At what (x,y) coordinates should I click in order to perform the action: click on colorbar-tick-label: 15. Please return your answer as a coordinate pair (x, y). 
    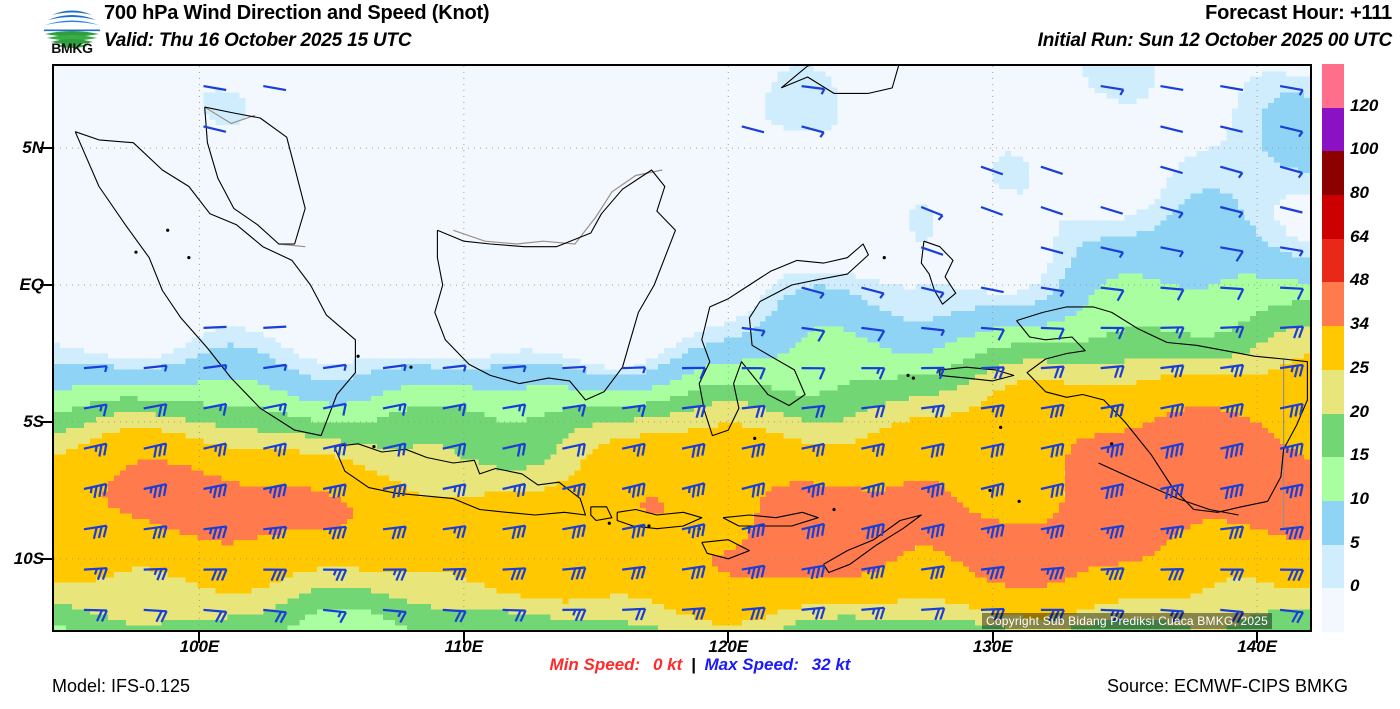
    Looking at the image, I should click on (1359, 455).